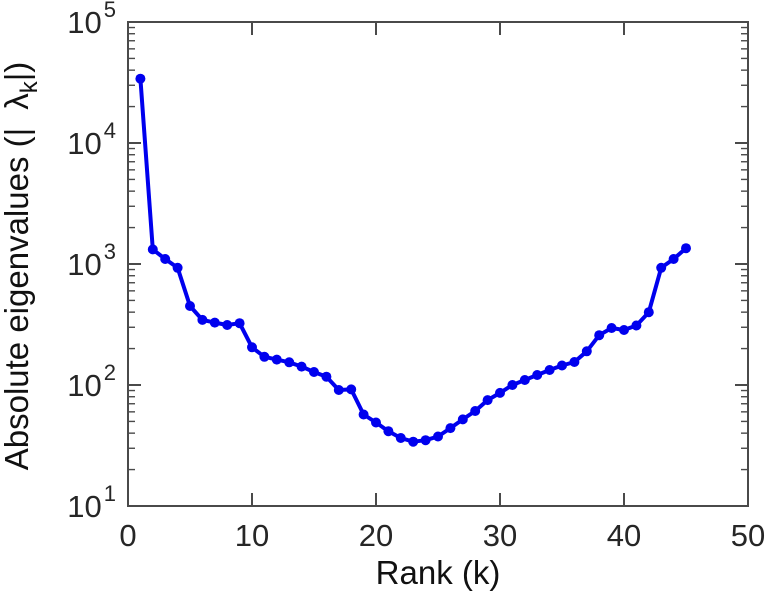 Image resolution: width=772 pixels, height=605 pixels. I want to click on y-tick-label: 10⁴, so click(91, 139).